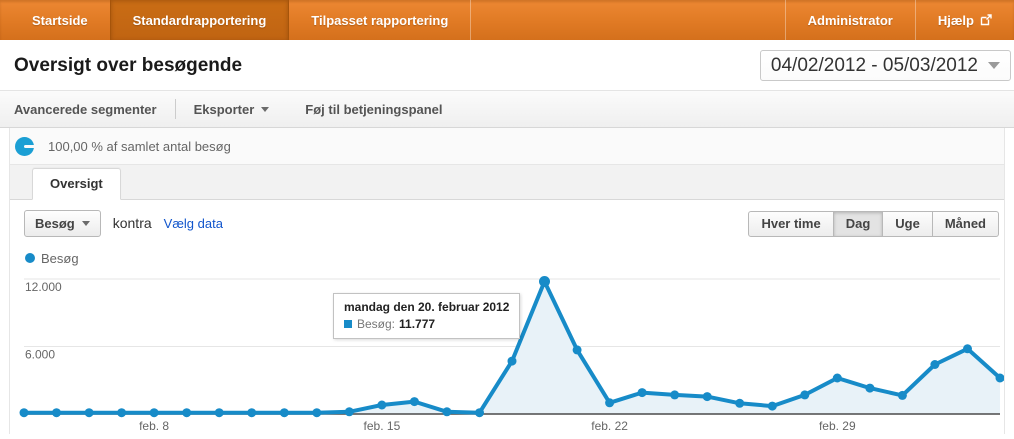  Describe the element at coordinates (40, 355) in the screenshot. I see `y-axis-label: 6.000` at that location.